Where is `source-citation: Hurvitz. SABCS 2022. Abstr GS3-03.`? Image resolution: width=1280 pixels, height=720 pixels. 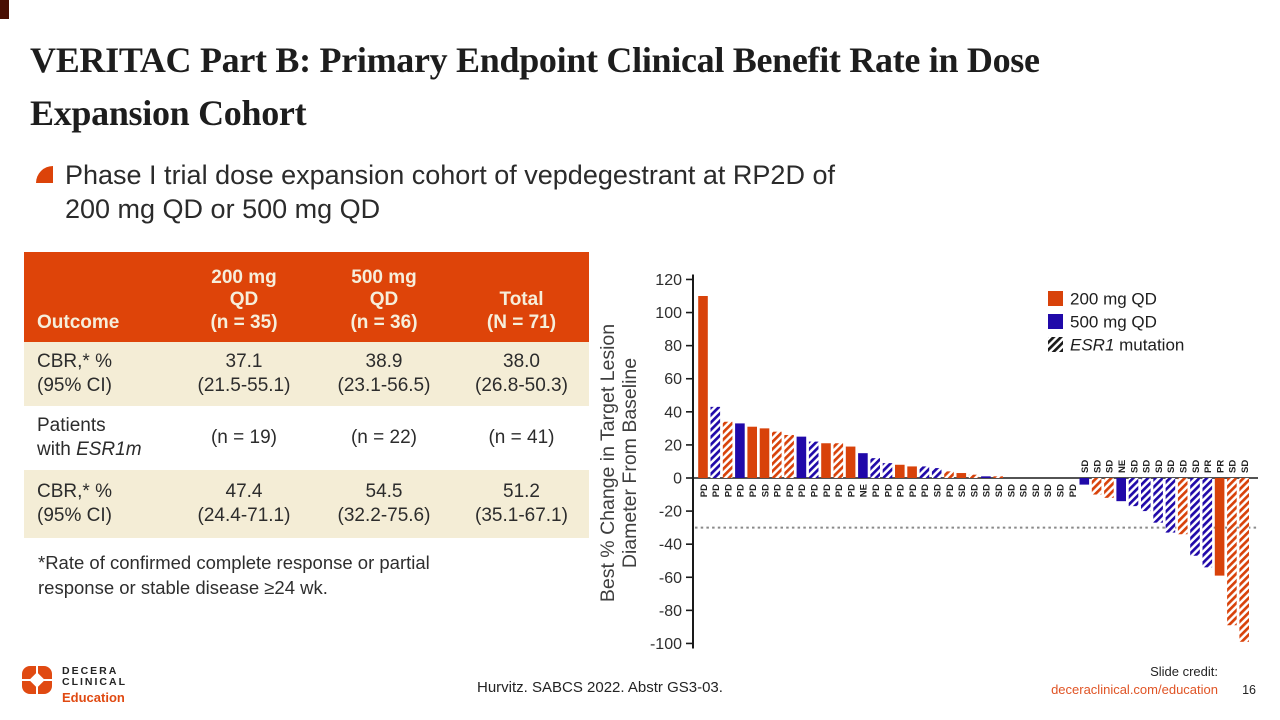 source-citation: Hurvitz. SABCS 2022. Abstr GS3-03. is located at coordinates (600, 687).